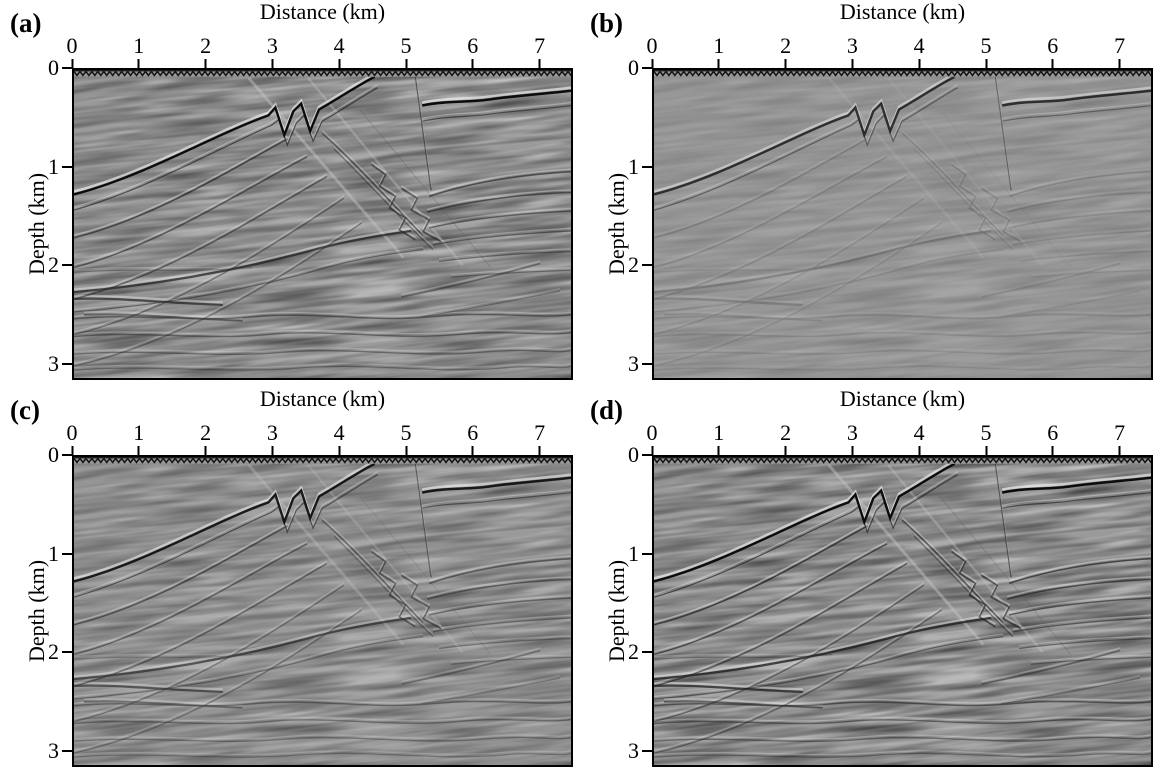 The width and height of the screenshot is (1160, 768). Describe the element at coordinates (320, 45) in the screenshot. I see `panel-a-x-ticks: 0 1 2 3 4 5 6 7` at that location.